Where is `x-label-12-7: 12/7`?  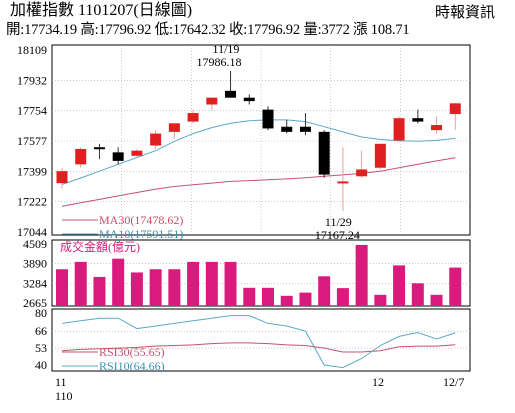
x-label-12-7: 12/7 is located at coordinates (453, 382).